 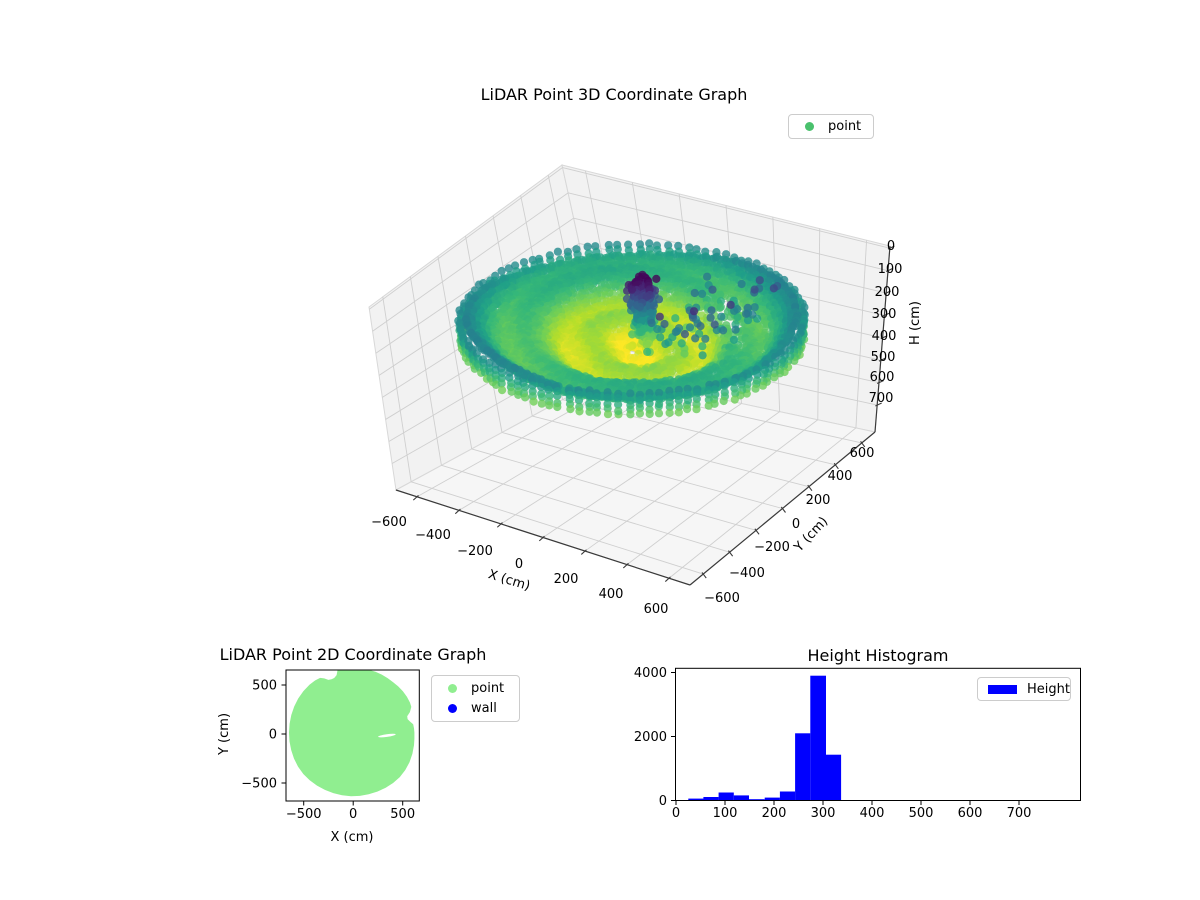 What do you see at coordinates (509, 580) in the screenshot?
I see `axis3d-x-label: X (cm)` at bounding box center [509, 580].